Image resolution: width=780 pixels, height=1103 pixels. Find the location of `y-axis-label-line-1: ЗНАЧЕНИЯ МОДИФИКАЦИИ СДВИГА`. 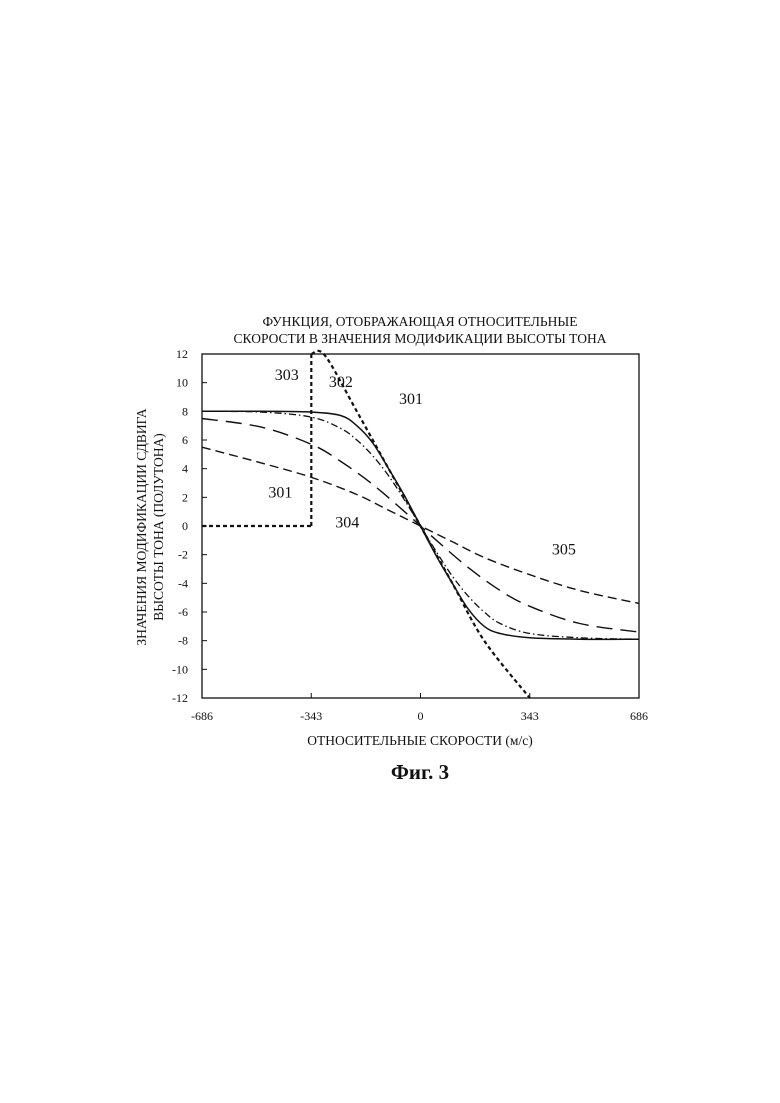

y-axis-label-line-1: ЗНАЧЕНИЯ МОДИФИКАЦИИ СДВИГА is located at coordinates (141, 527).